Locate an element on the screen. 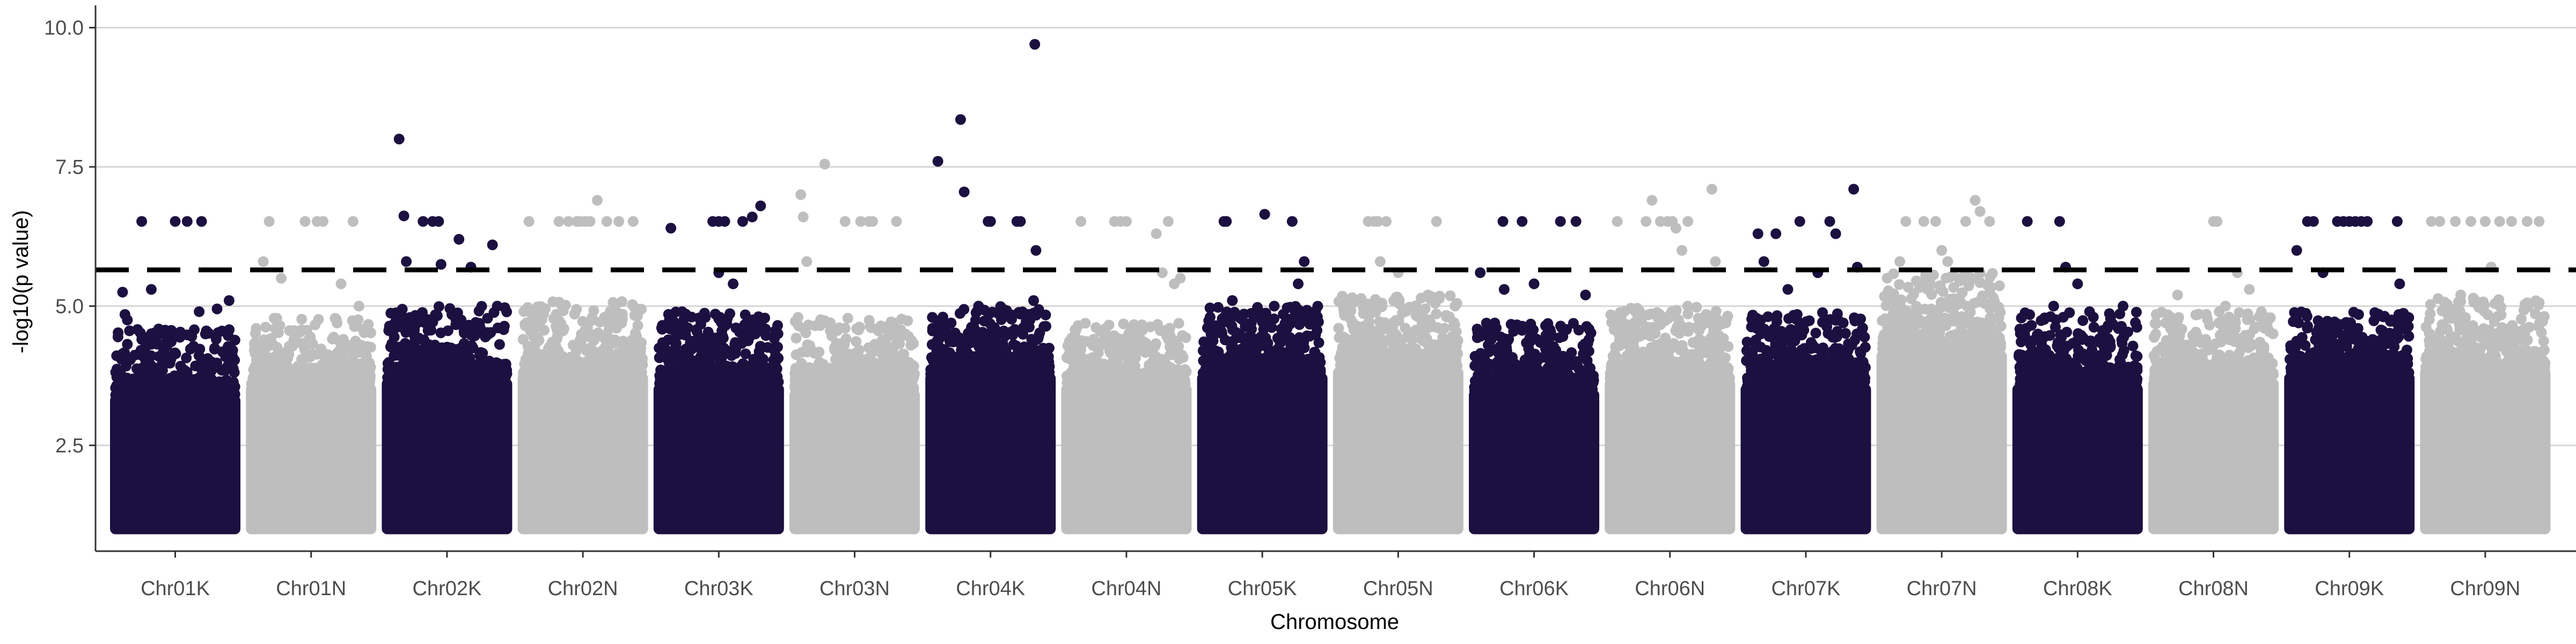 This screenshot has height=644, width=2576. chromosome-Chr01K is located at coordinates (175, 375).